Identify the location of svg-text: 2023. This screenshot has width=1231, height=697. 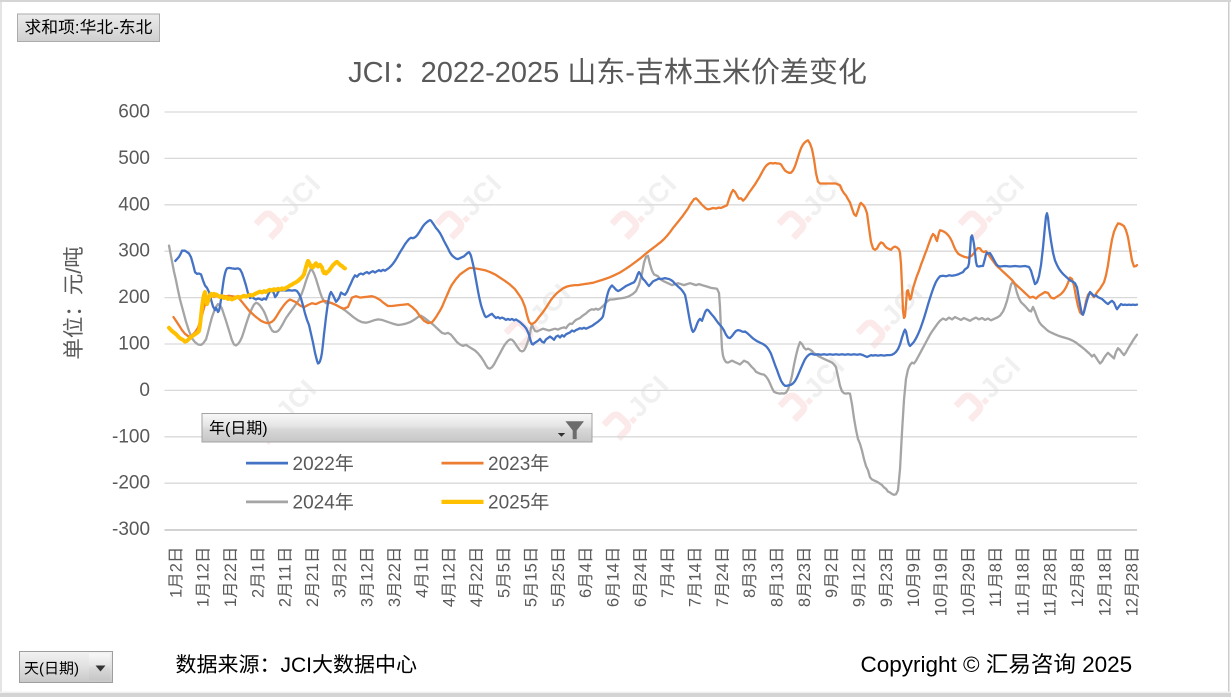
(509, 464).